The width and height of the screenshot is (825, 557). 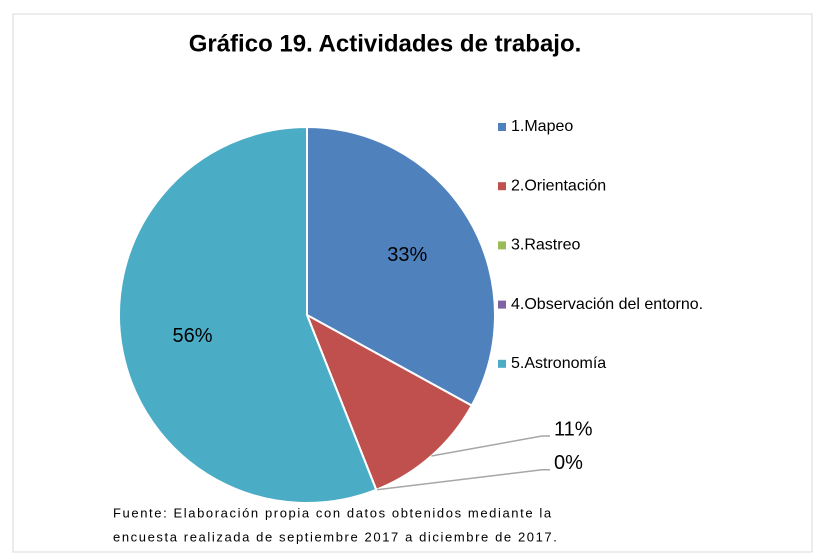 I want to click on legend-label: 4.Observación del entorno., so click(x=607, y=304).